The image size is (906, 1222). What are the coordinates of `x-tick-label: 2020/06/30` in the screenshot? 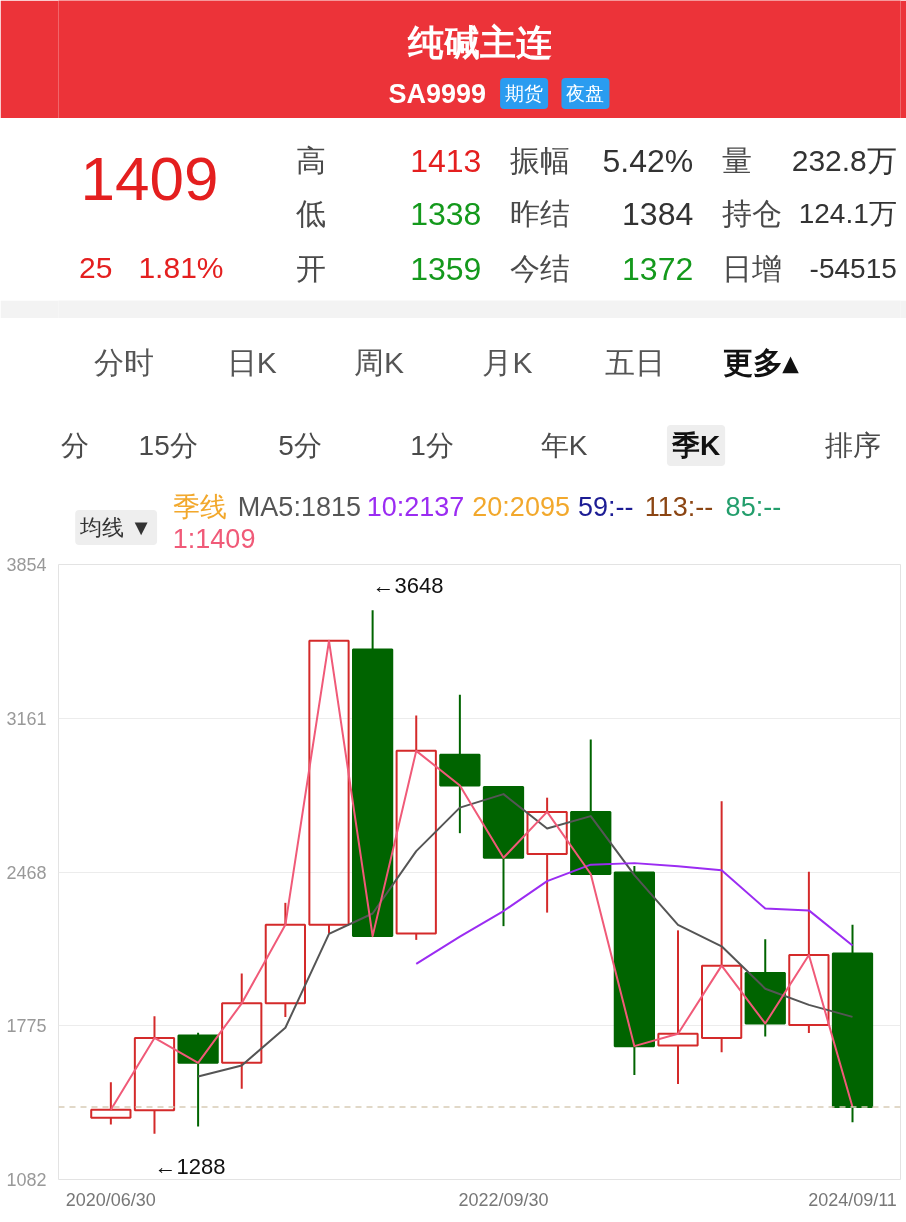 It's located at (110, 1199).